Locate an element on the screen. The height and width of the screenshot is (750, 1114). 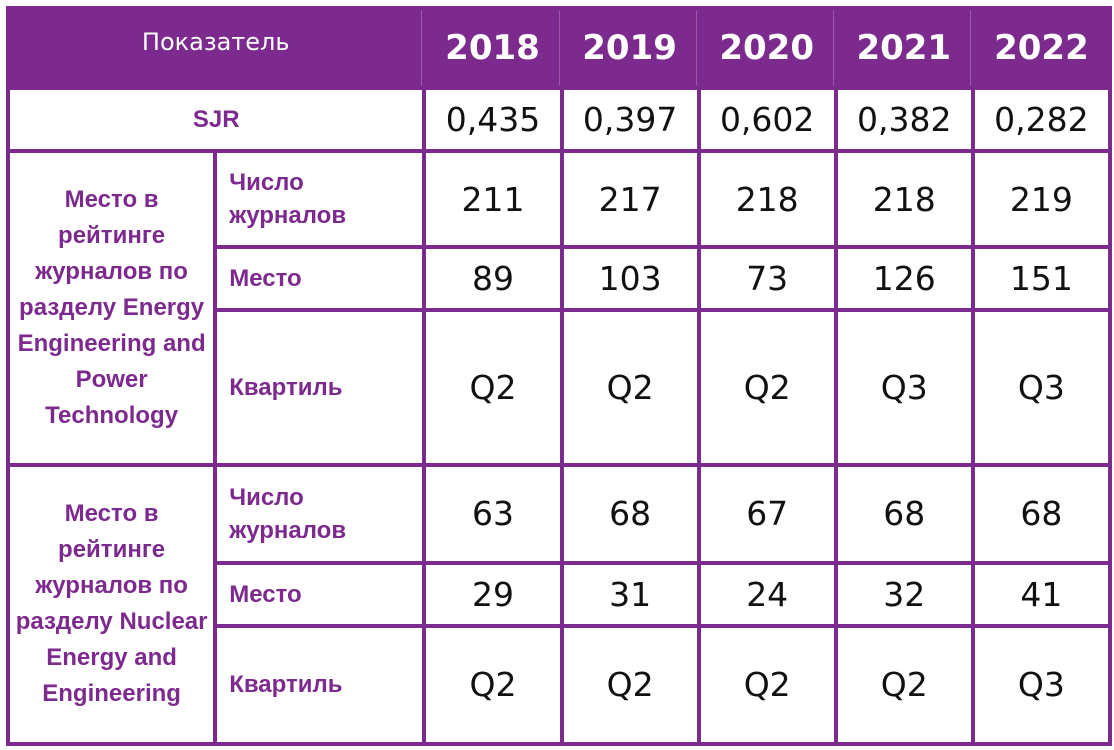
year-header: 2020 is located at coordinates (767, 48).